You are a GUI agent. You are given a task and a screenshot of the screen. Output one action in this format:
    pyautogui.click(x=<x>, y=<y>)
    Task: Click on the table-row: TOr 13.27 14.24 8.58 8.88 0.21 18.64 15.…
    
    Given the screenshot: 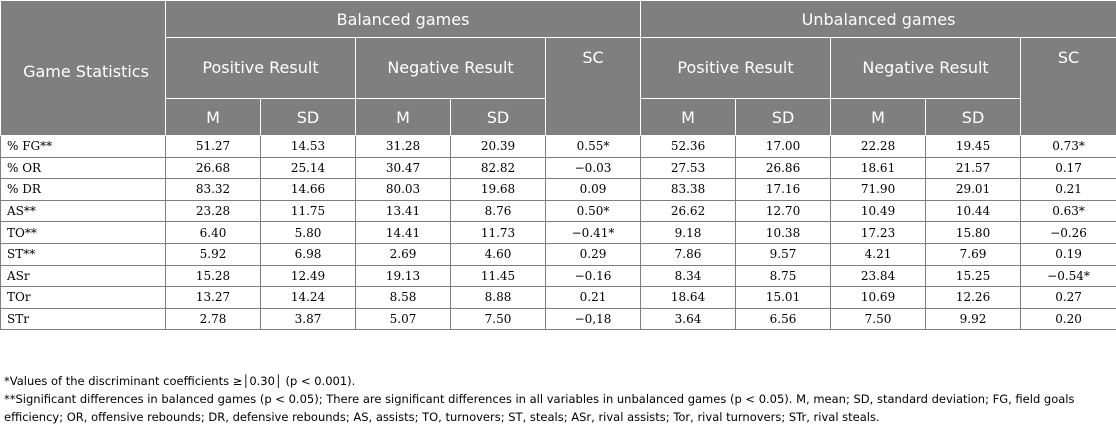 What is the action you would take?
    pyautogui.click(x=558, y=297)
    